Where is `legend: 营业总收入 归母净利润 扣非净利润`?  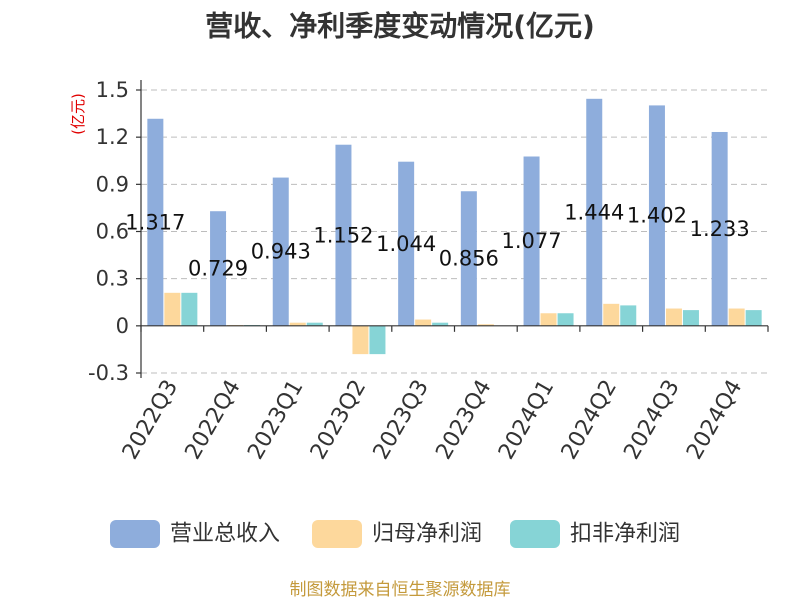 legend: 营业总收入 归母净利润 扣非净利润 is located at coordinates (395, 534).